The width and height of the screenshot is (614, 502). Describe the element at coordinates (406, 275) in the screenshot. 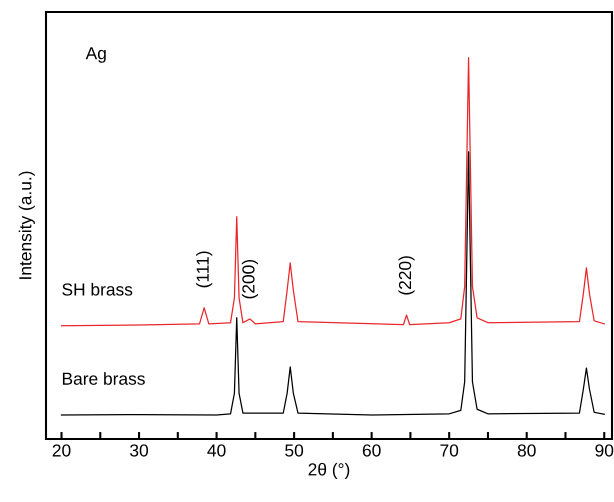

I see `annotation: (220)` at that location.